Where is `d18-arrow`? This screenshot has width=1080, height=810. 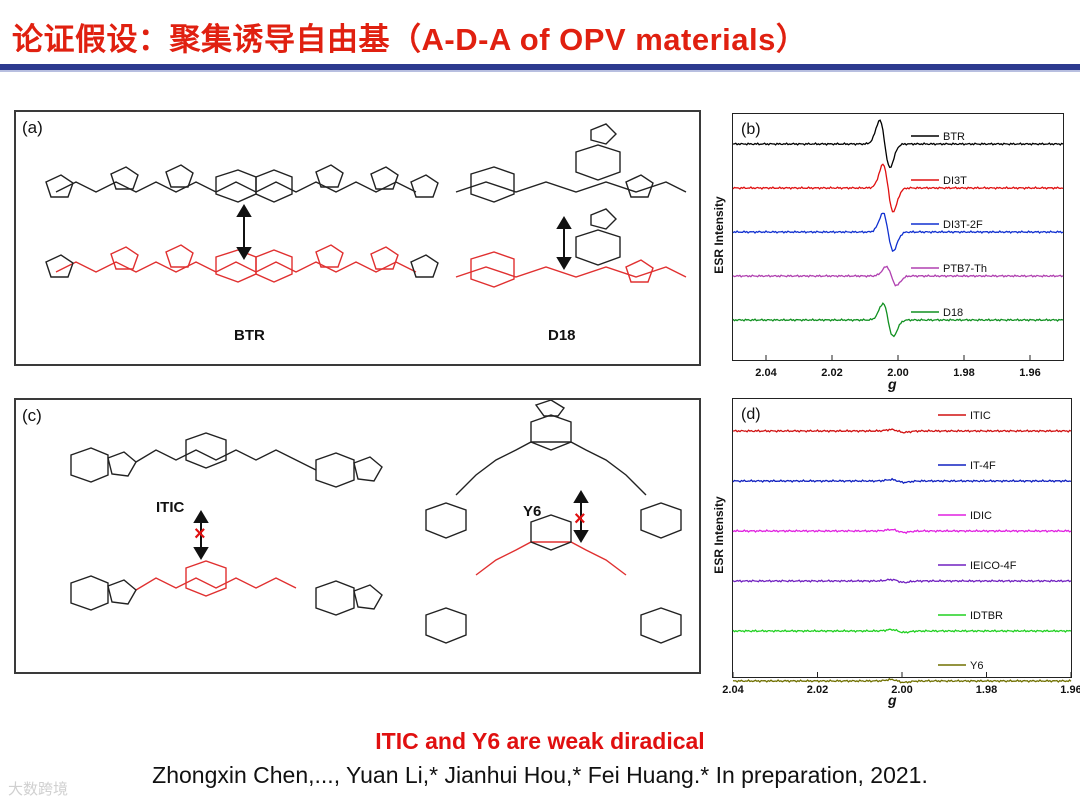
d18-arrow is located at coordinates (564, 243).